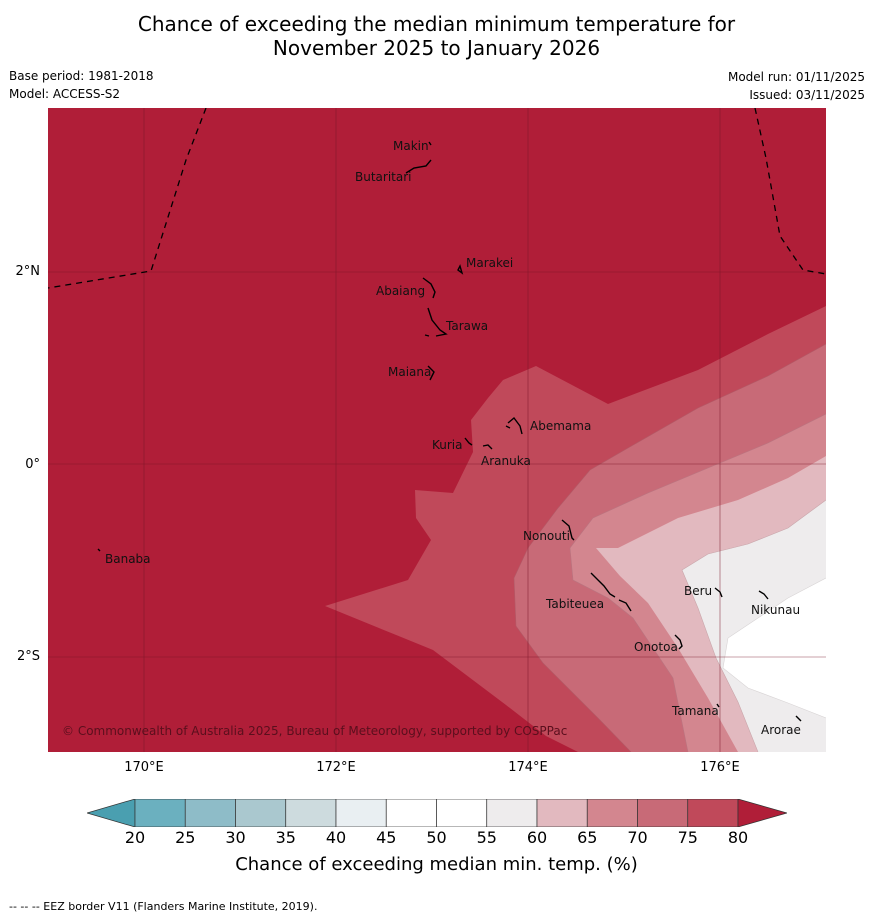  I want to click on y-tick-label: 0°, so click(32, 464).